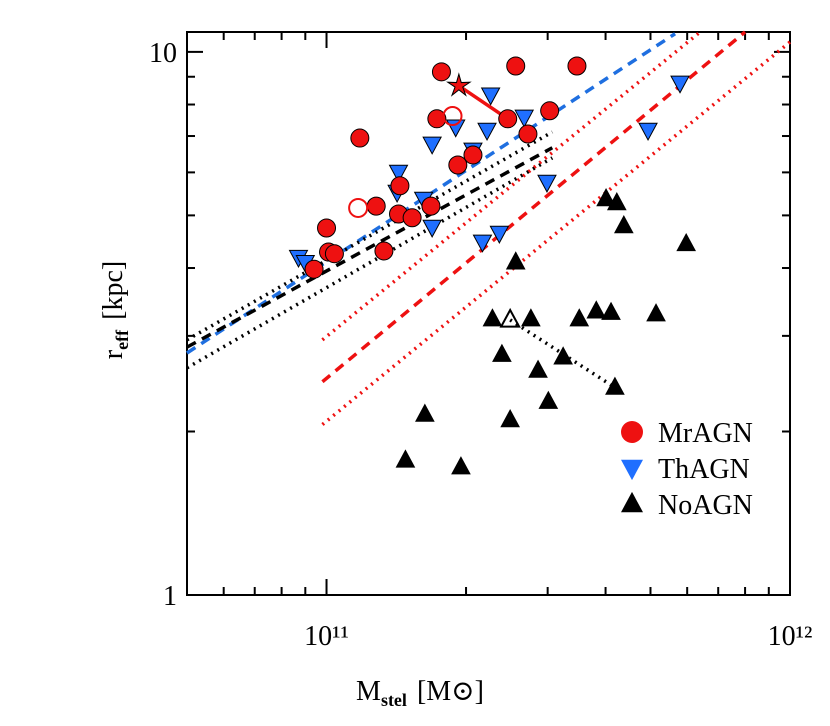 This screenshot has width=830, height=726. I want to click on x-label-main: M, so click(368, 691).